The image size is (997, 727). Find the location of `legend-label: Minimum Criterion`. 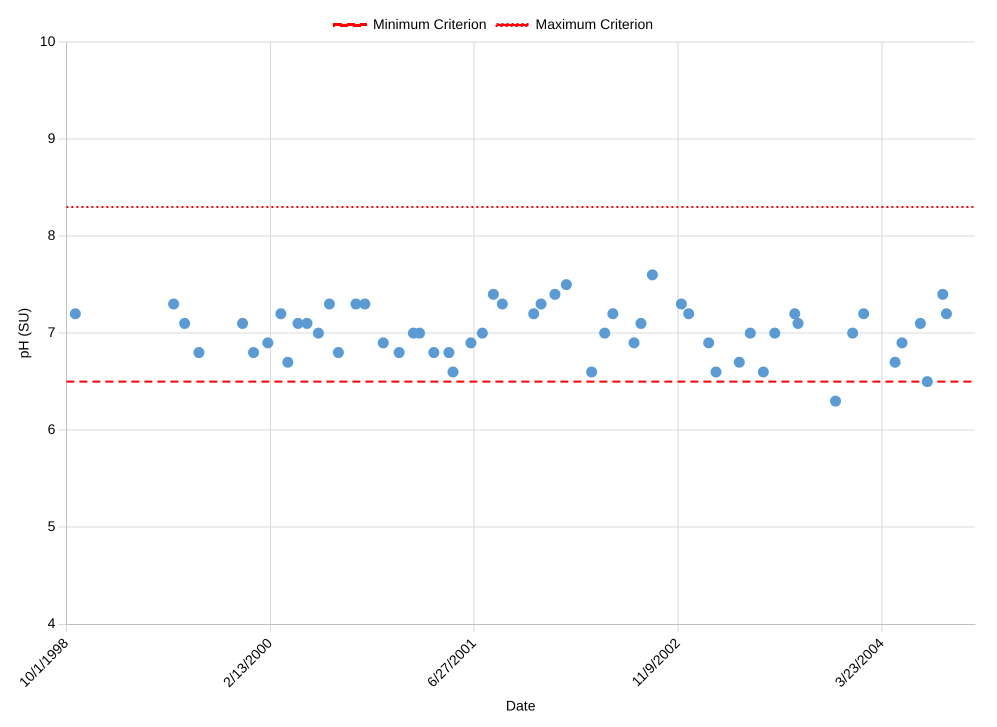

legend-label: Minimum Criterion is located at coordinates (429, 24).